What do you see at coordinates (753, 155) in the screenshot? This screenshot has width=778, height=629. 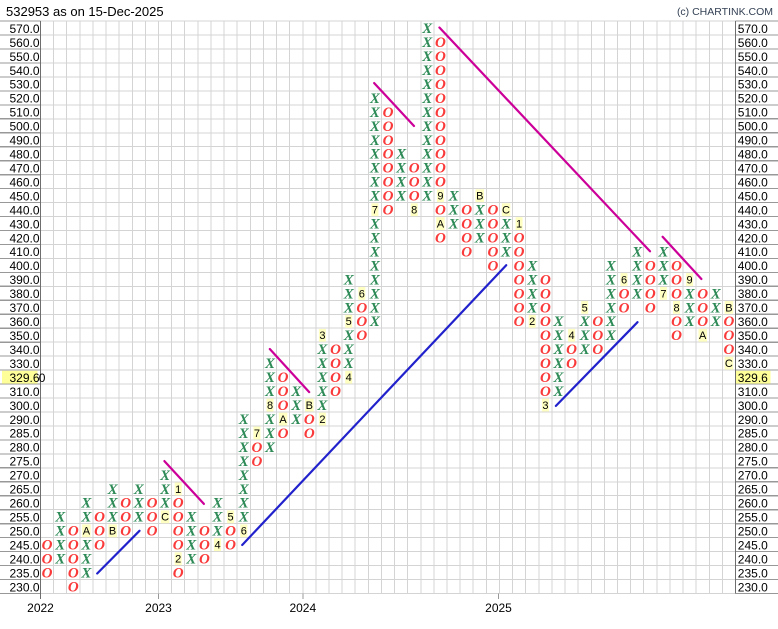 I see `svg-text: 480.0` at bounding box center [753, 155].